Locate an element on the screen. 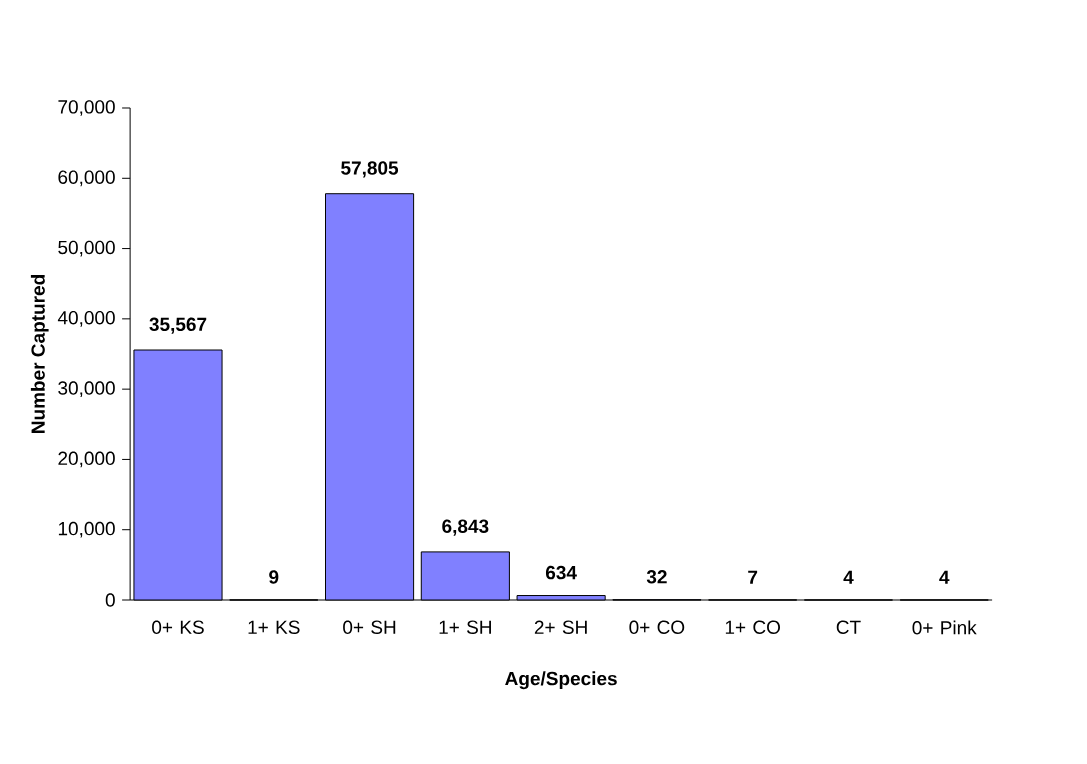 The image size is (1087, 764). y-tick-label: 30,000 is located at coordinates (86, 389).